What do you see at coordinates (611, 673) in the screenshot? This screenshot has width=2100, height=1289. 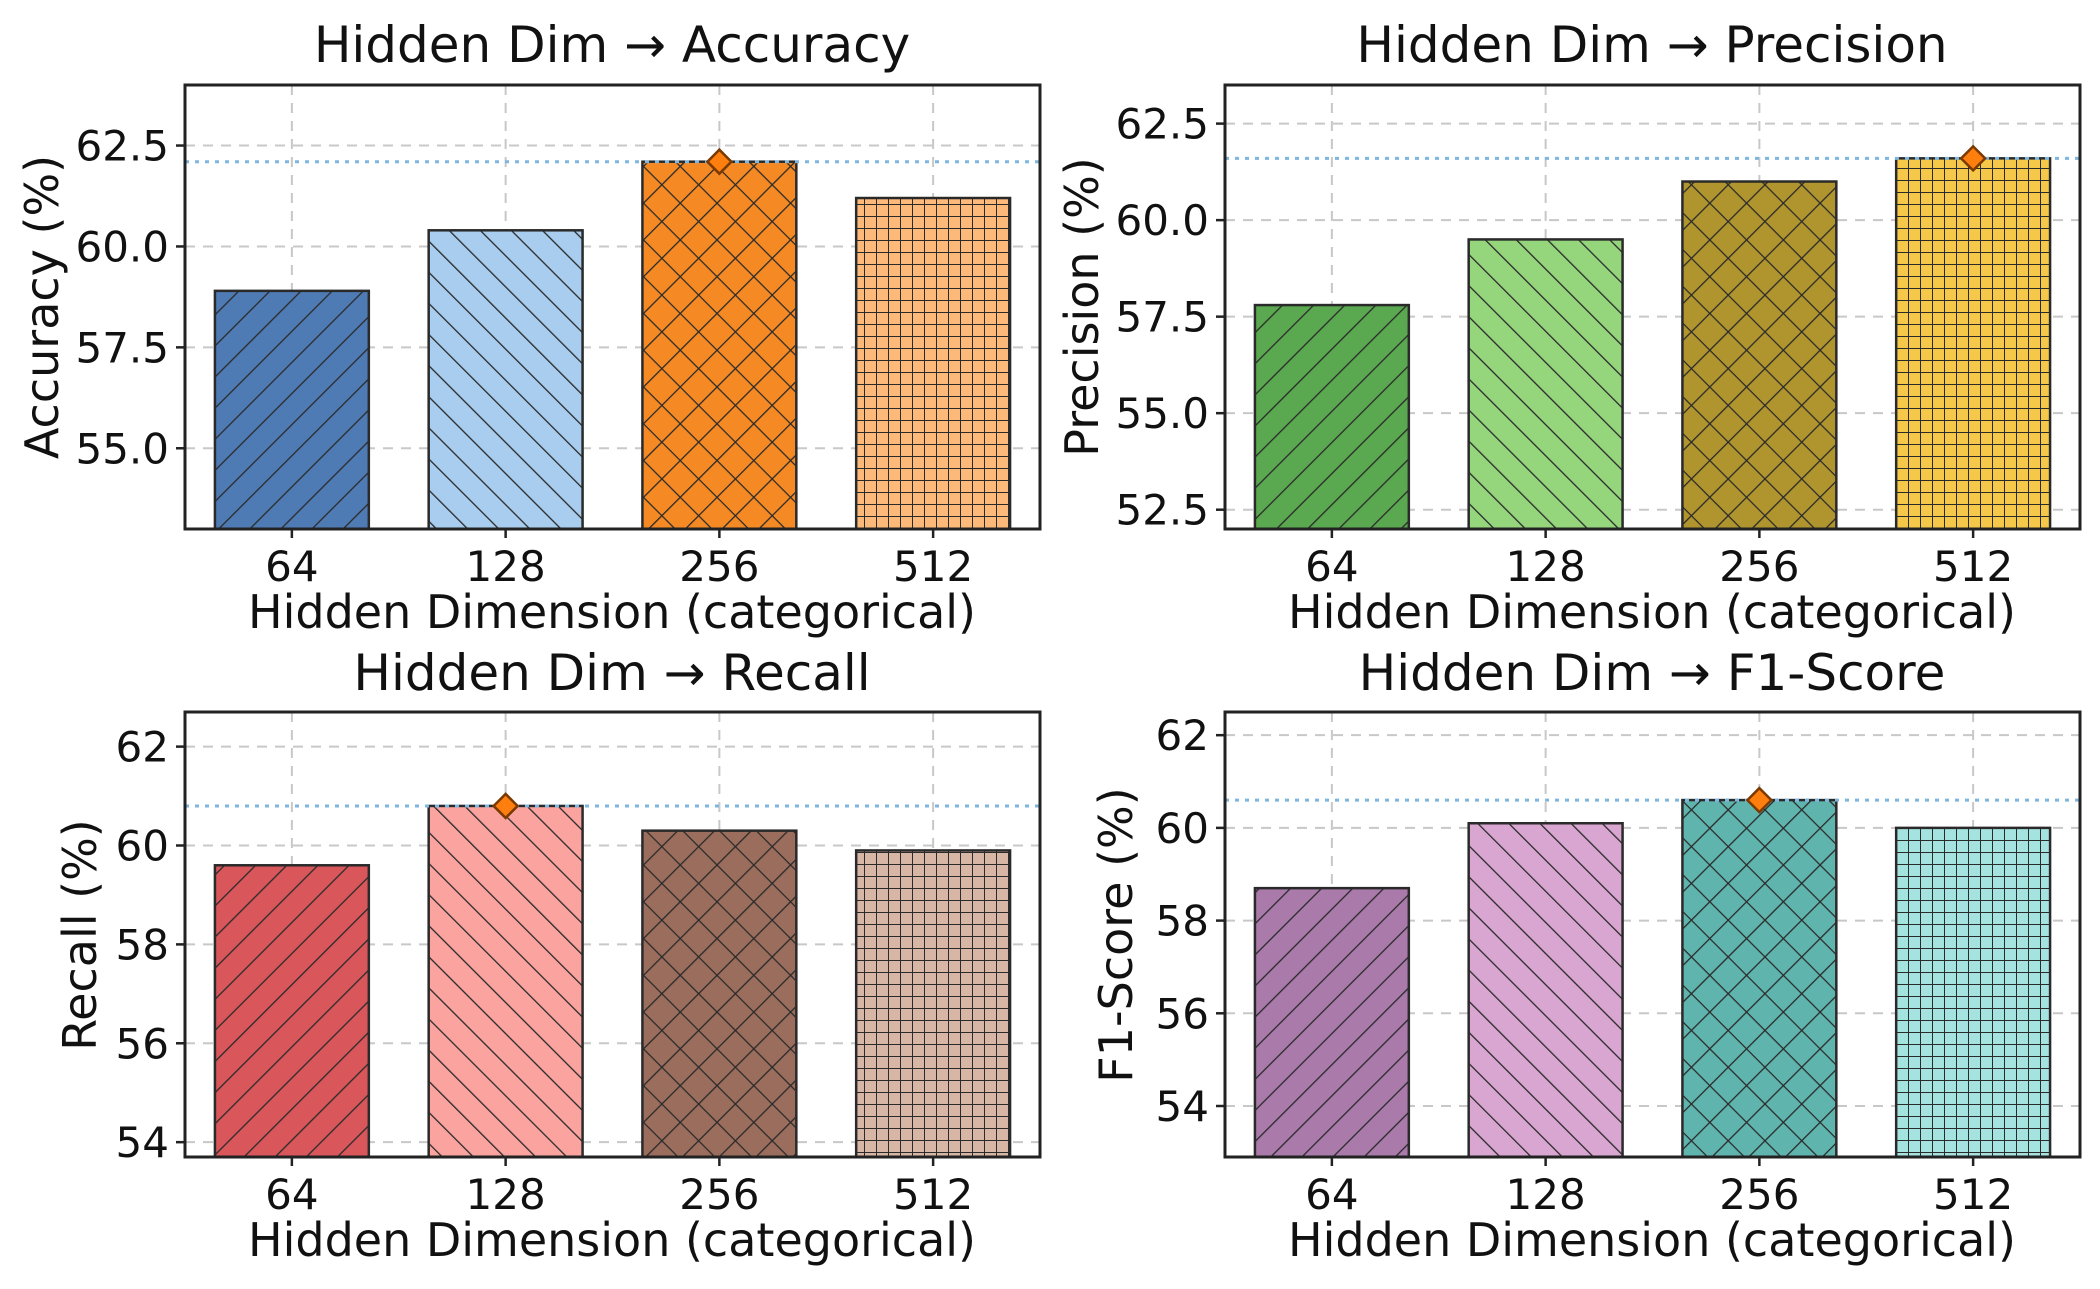 I see `panel-title: Hidden Dim → Recall` at bounding box center [611, 673].